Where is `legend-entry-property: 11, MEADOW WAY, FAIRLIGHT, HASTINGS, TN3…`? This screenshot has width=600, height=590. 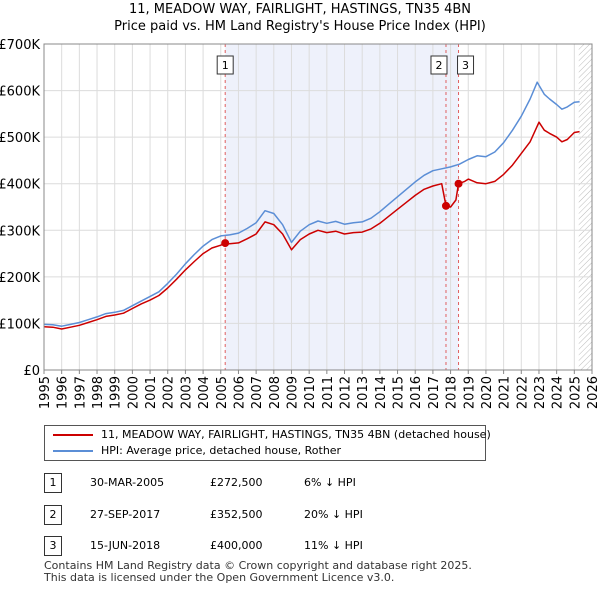 legend-entry-property: 11, MEADOW WAY, FAIRLIGHT, HASTINGS, TN3… is located at coordinates (272, 435).